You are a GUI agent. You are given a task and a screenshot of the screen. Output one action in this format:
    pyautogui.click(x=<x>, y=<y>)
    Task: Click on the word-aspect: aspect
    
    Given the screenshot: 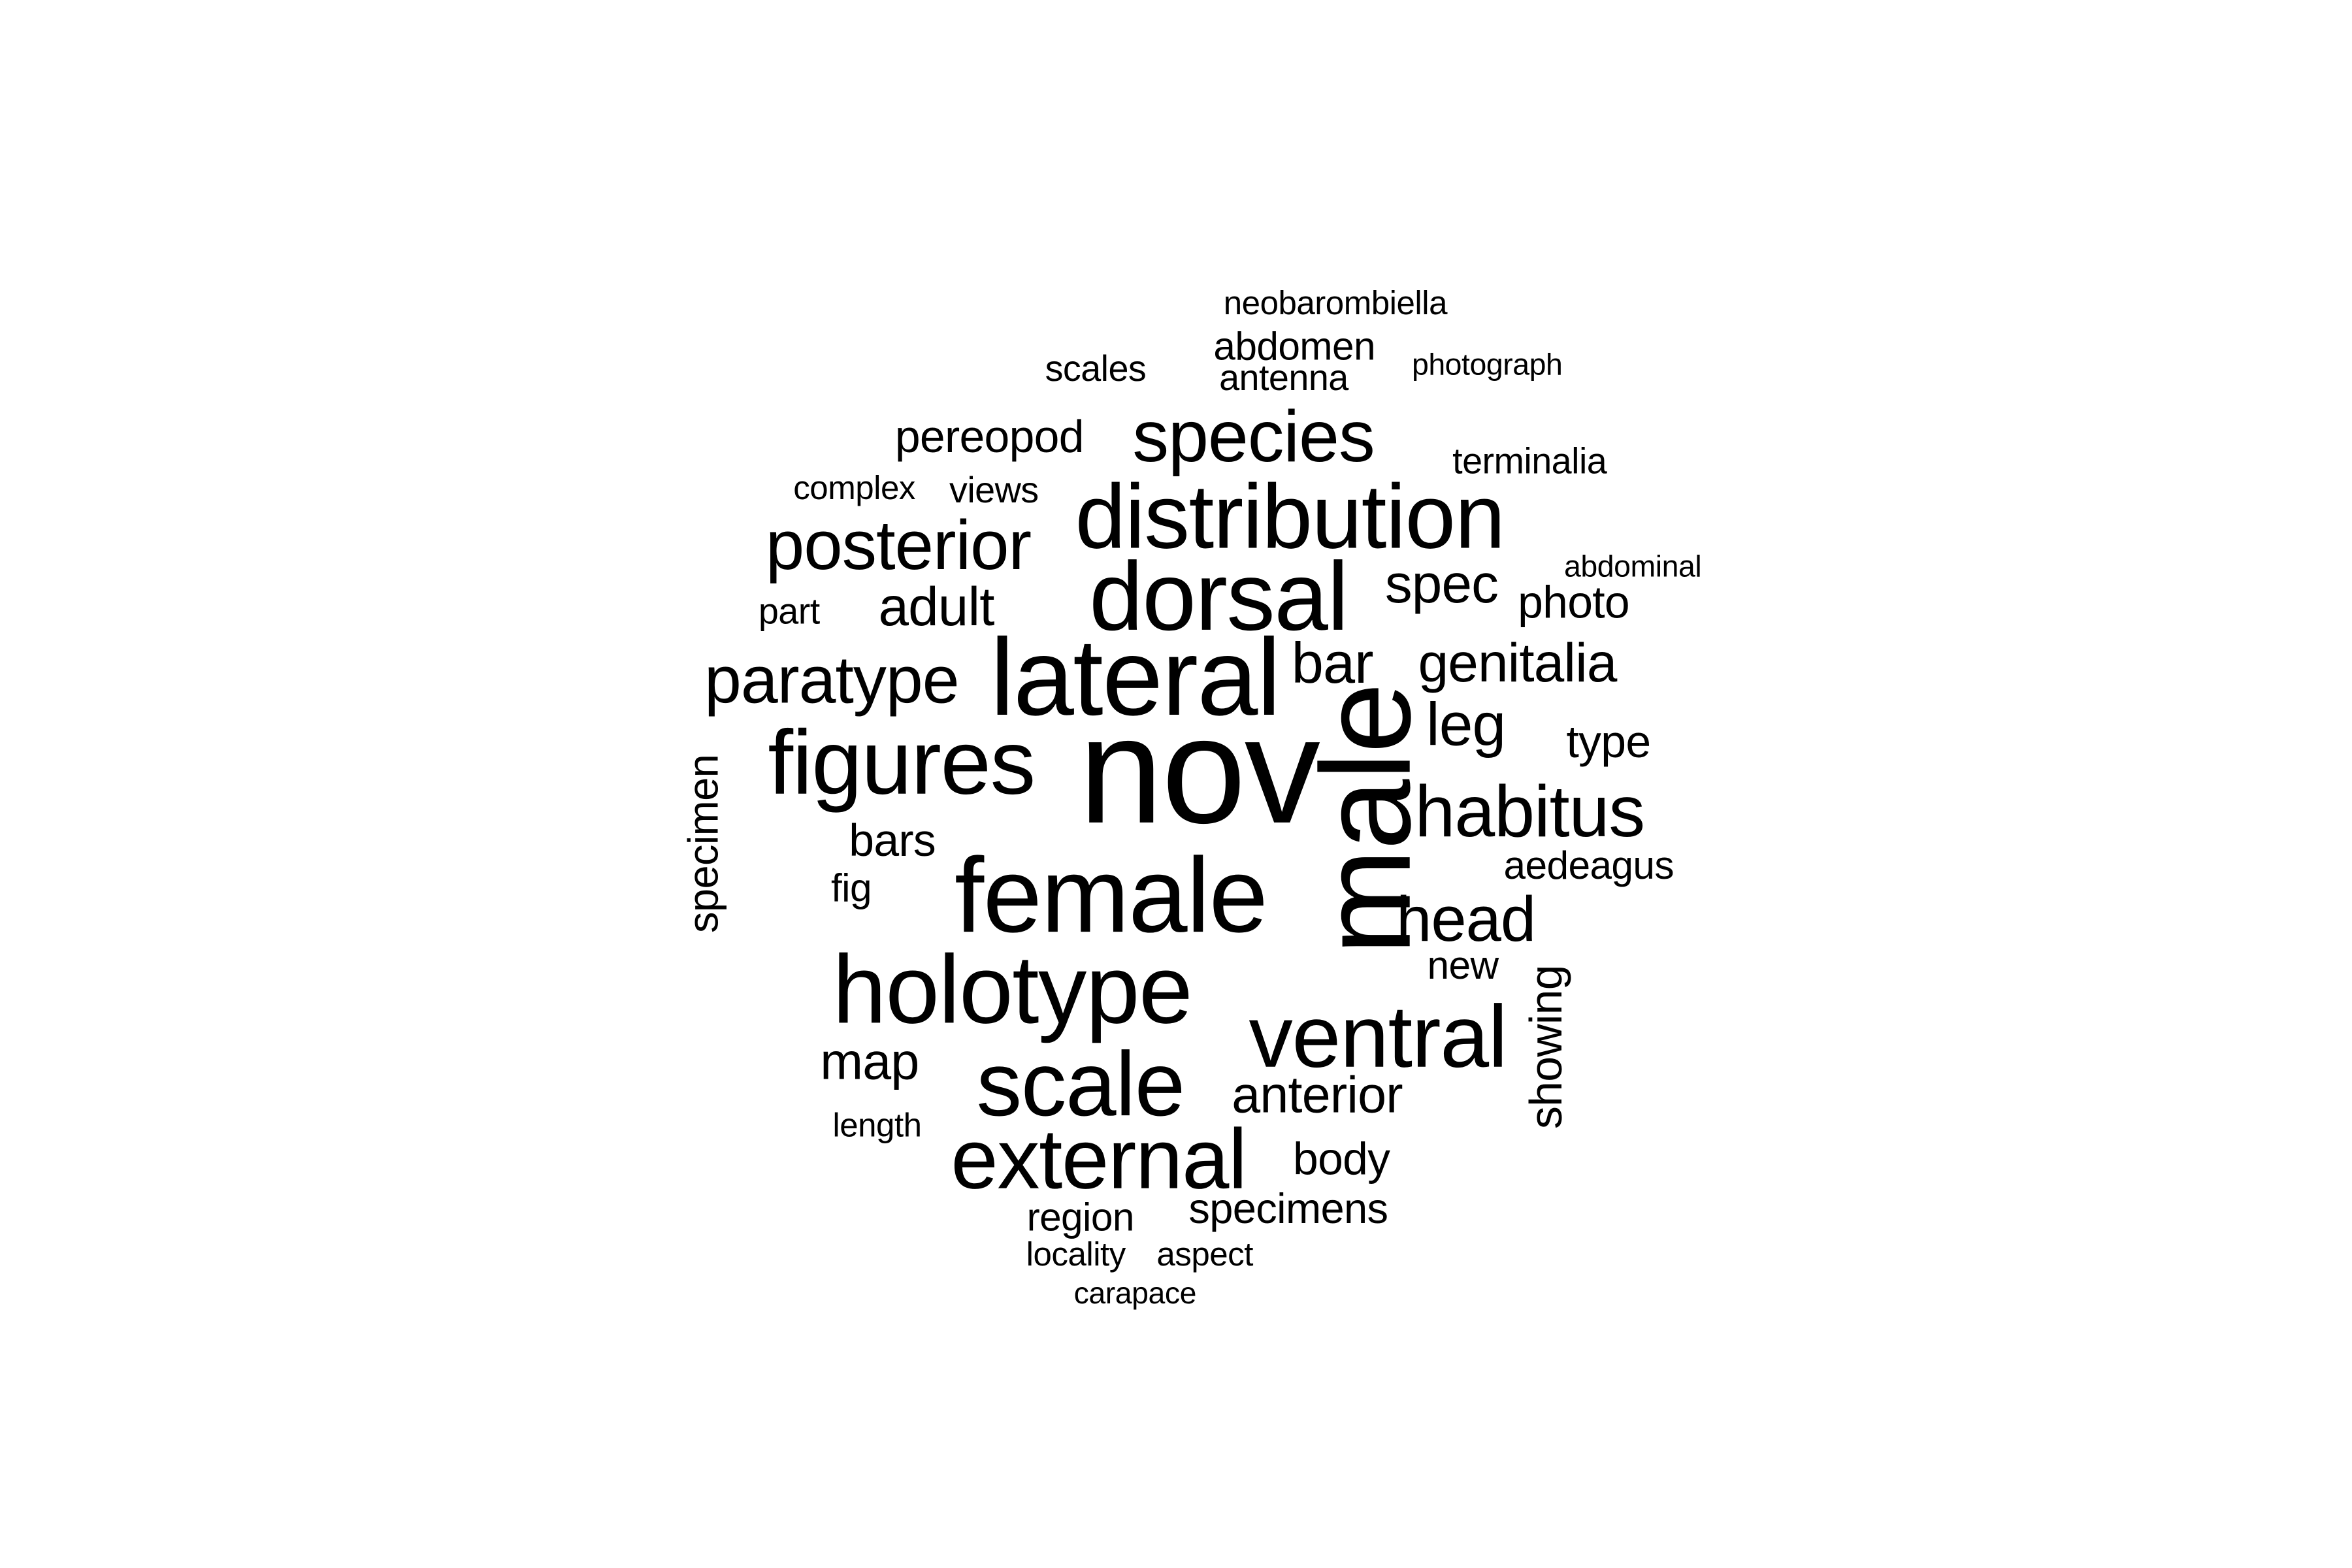 What is the action you would take?
    pyautogui.click(x=1204, y=1254)
    